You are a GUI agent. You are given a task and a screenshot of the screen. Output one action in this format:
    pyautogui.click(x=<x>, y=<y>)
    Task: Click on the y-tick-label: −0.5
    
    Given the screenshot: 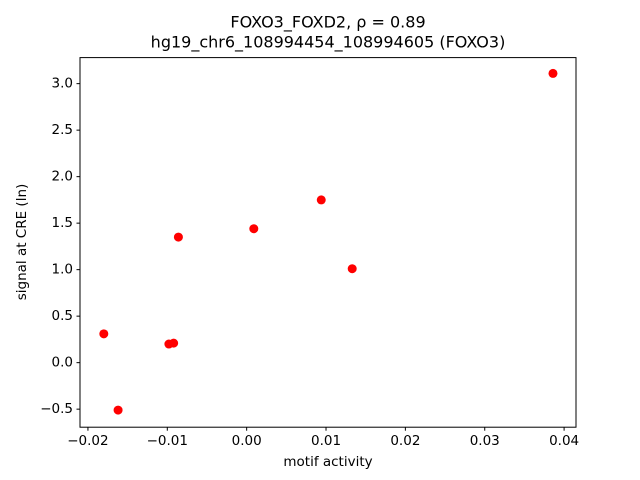 What is the action you would take?
    pyautogui.click(x=56, y=409)
    